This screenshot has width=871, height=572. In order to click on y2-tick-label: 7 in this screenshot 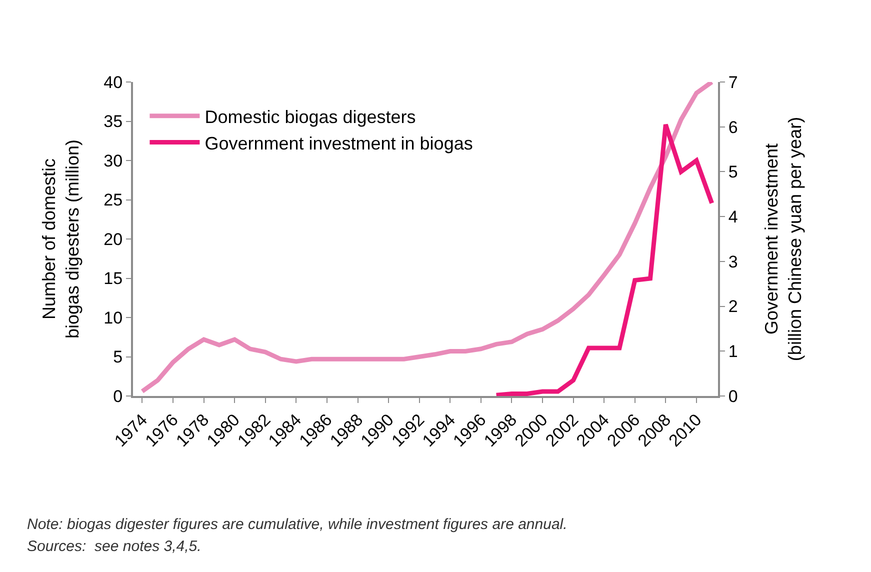, I will do `click(733, 82)`.